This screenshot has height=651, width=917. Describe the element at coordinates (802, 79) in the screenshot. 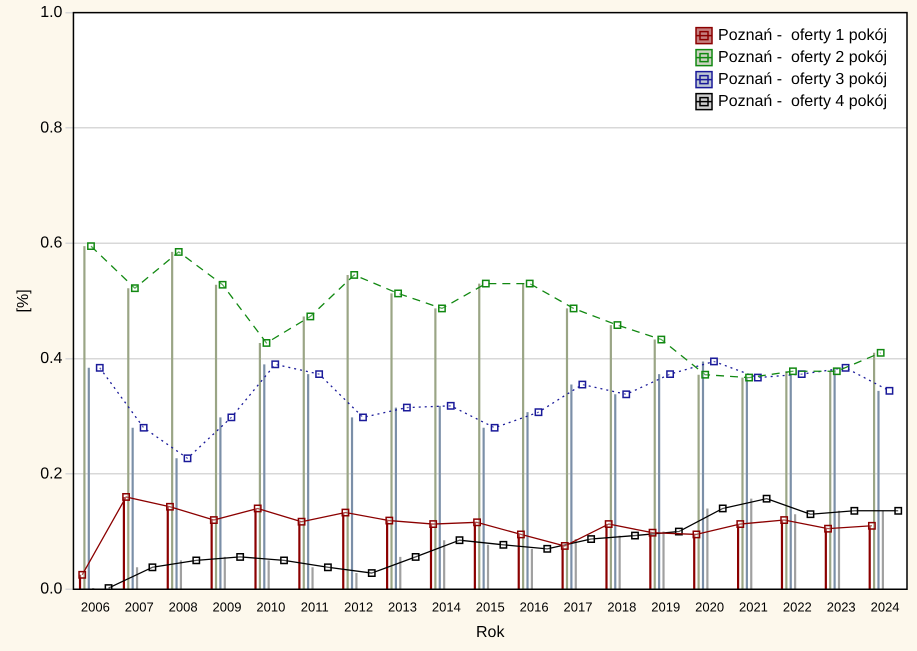

I see `legend-label: Poznań - oferty 3 pokój` at that location.